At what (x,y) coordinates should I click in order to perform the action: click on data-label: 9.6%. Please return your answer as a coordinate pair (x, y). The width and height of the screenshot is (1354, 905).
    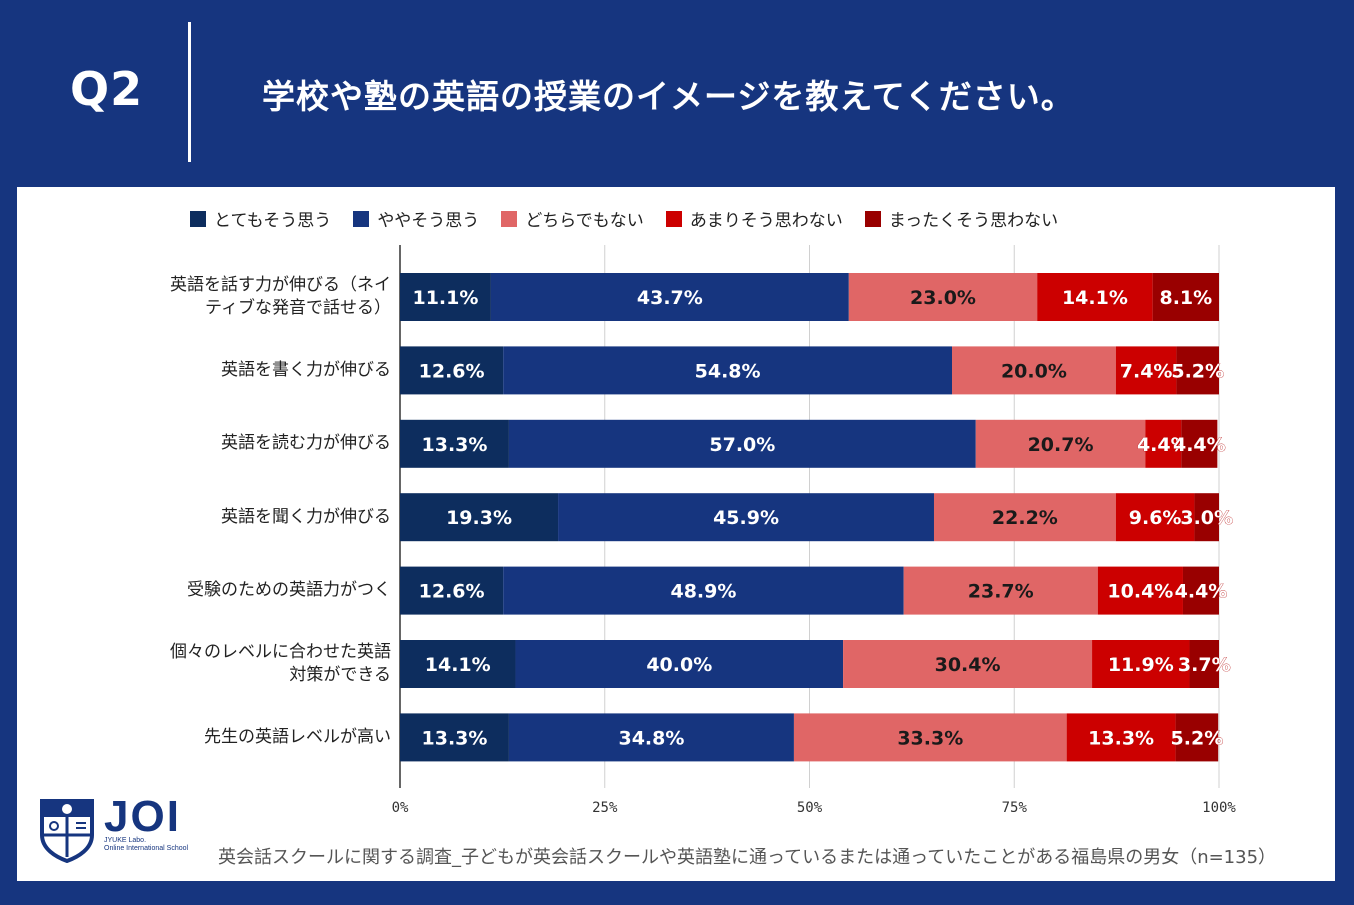
    Looking at the image, I should click on (1155, 518).